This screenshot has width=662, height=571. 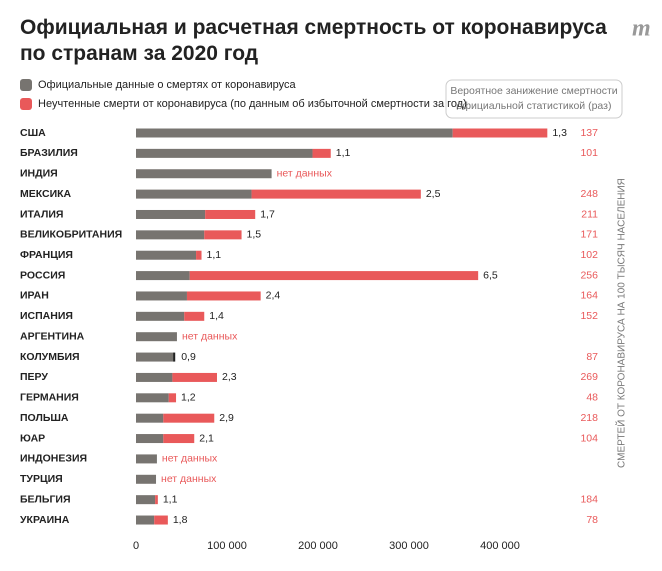 I want to click on ratio-label: 2,3, so click(x=229, y=377).